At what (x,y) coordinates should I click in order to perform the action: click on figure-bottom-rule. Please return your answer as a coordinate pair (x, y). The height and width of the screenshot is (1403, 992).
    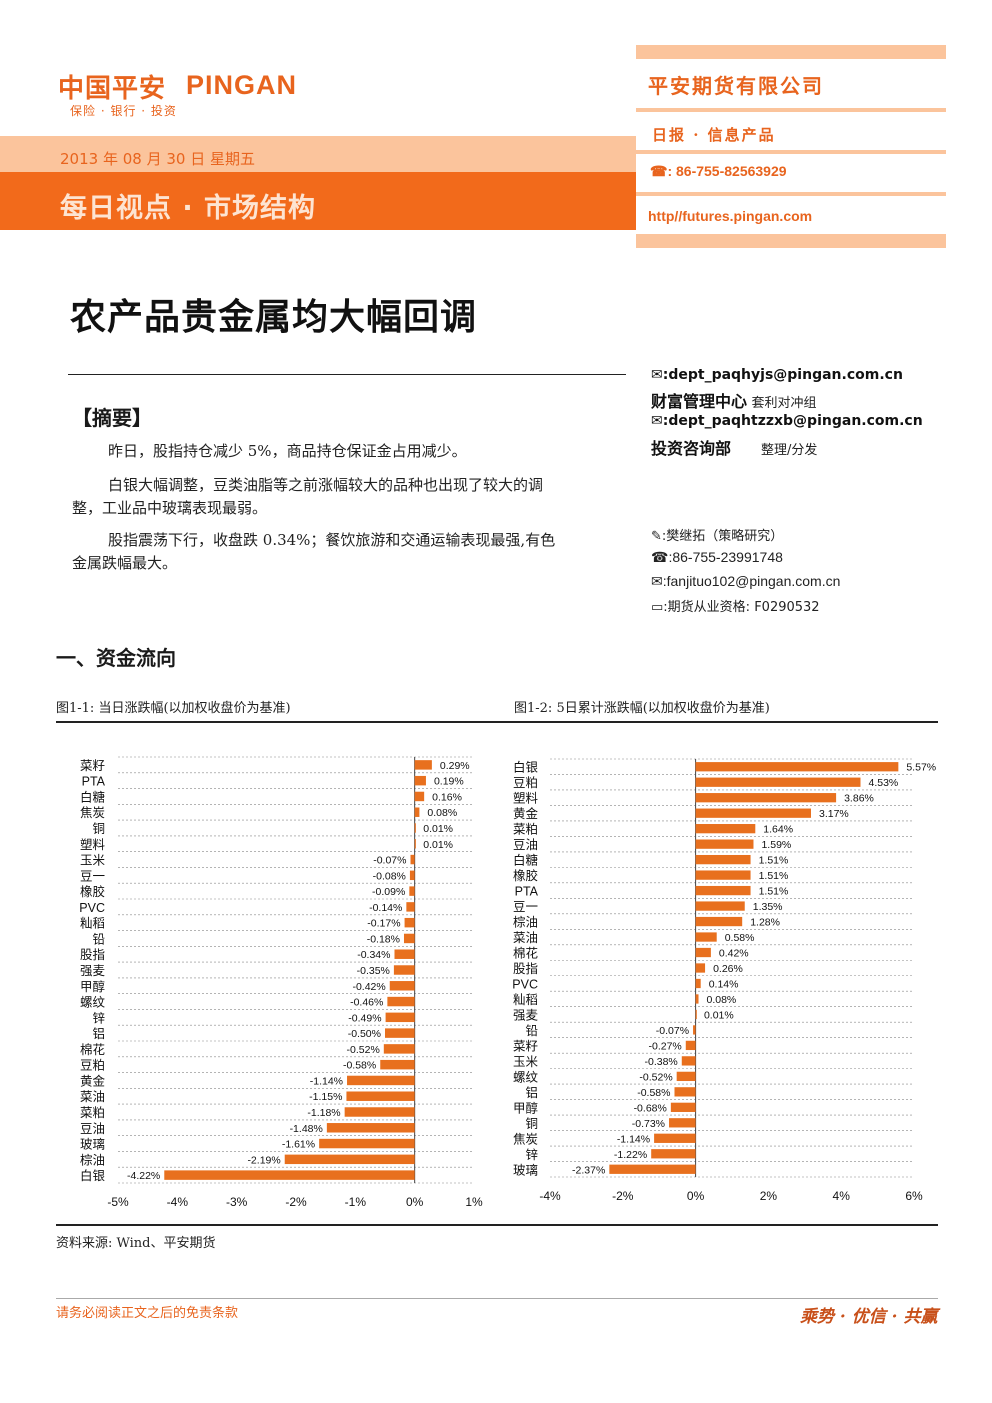
    Looking at the image, I should click on (497, 1225).